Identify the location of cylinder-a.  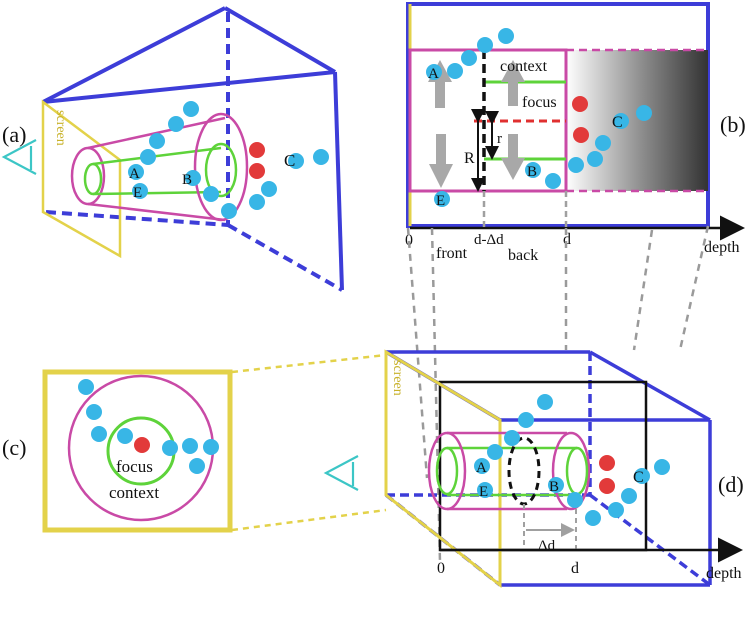
(159, 167).